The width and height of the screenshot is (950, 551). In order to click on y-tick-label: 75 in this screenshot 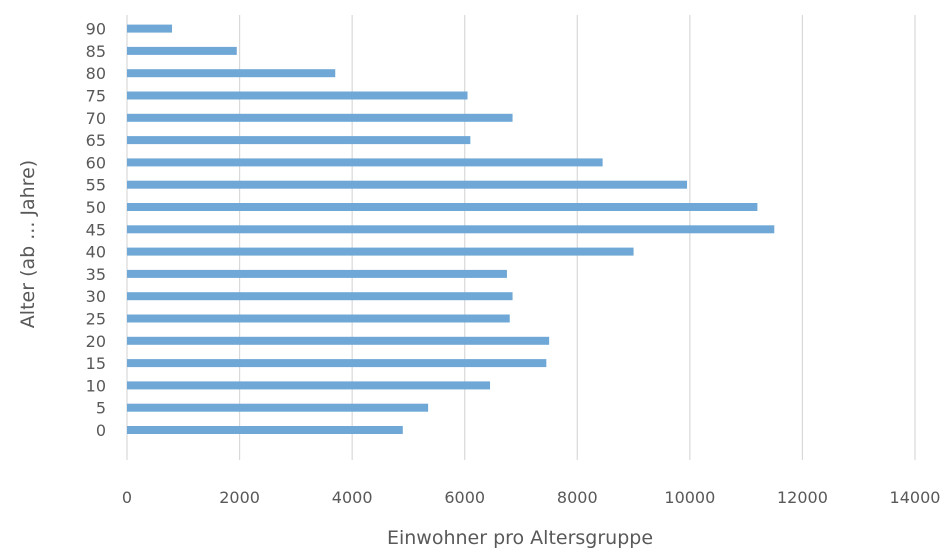, I will do `click(96, 96)`.